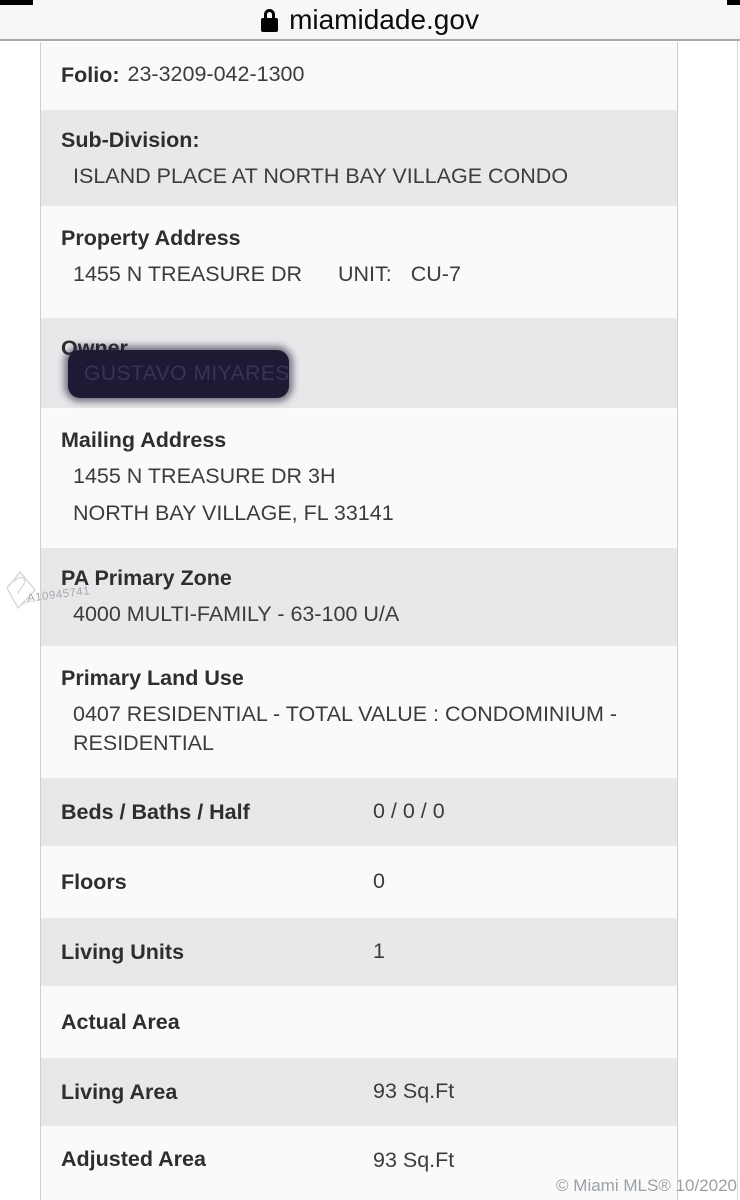 This screenshot has height=1200, width=740. I want to click on table-row-beds-baths-half: Beds / Baths / Half 0 / 0 / 0, so click(359, 812).